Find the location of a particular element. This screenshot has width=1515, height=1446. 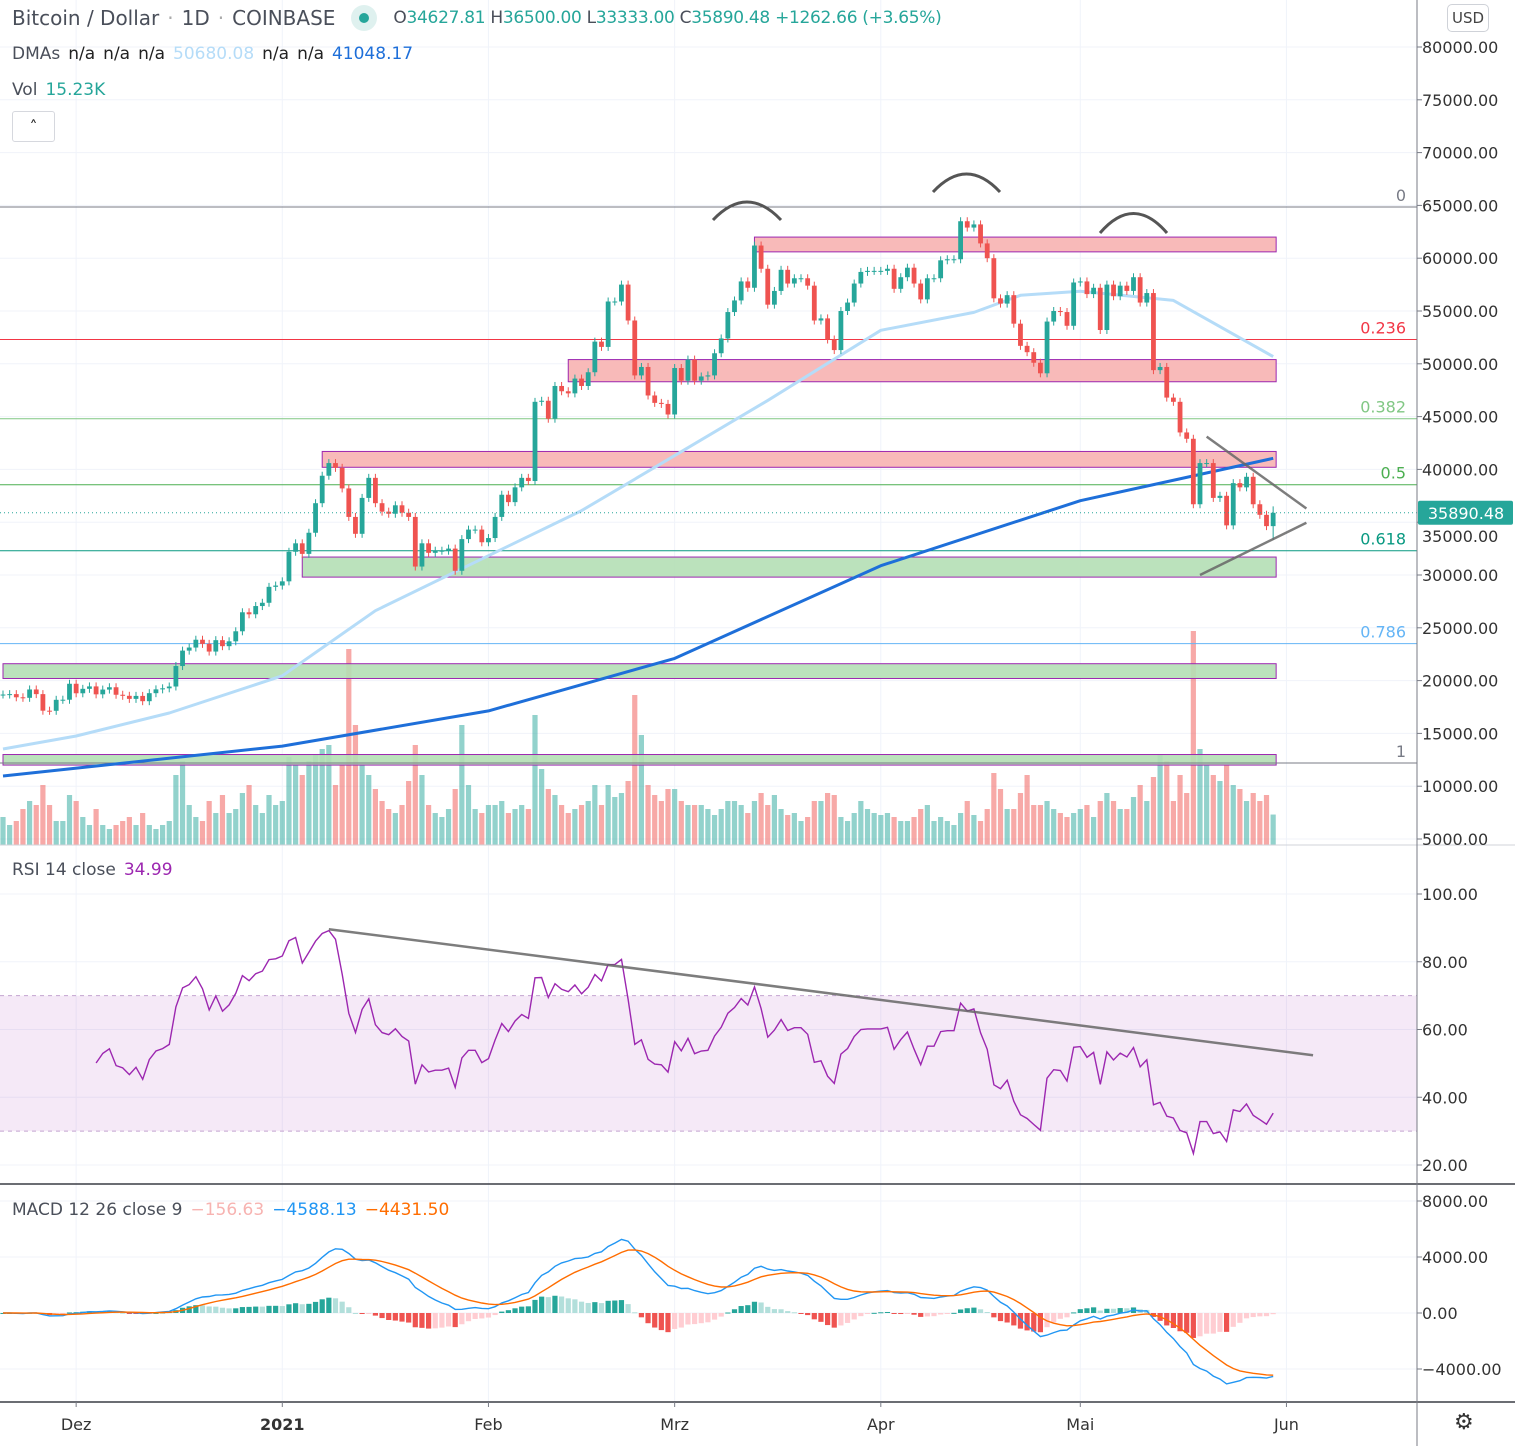

macd-axis-label: 0.00 is located at coordinates (1440, 1313).